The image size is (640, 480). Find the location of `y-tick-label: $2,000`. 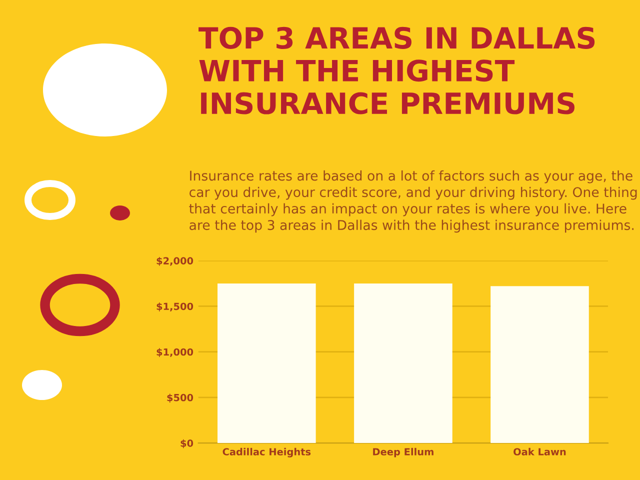

y-tick-label: $2,000 is located at coordinates (175, 261).